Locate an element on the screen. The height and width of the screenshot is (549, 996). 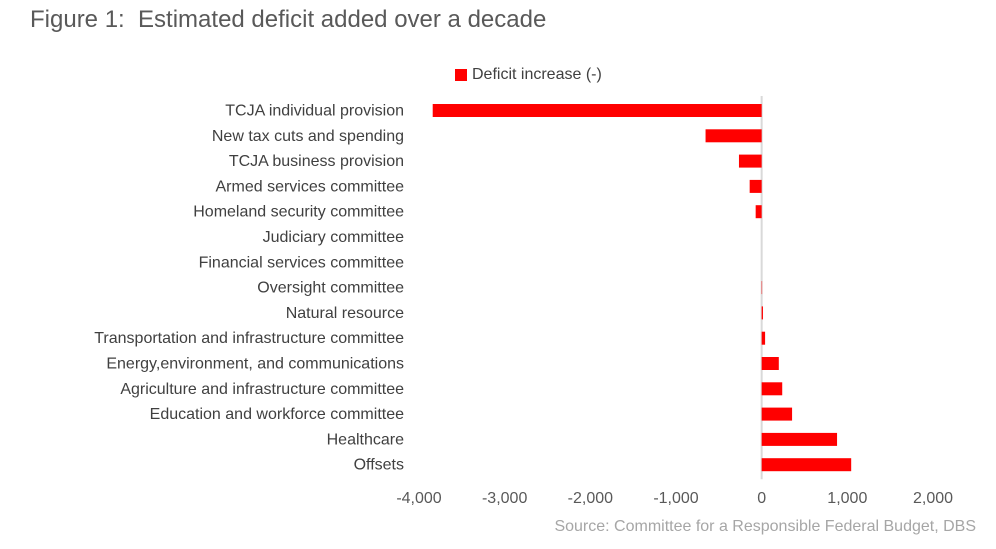
x-tick-label: -1,000 is located at coordinates (675, 498).